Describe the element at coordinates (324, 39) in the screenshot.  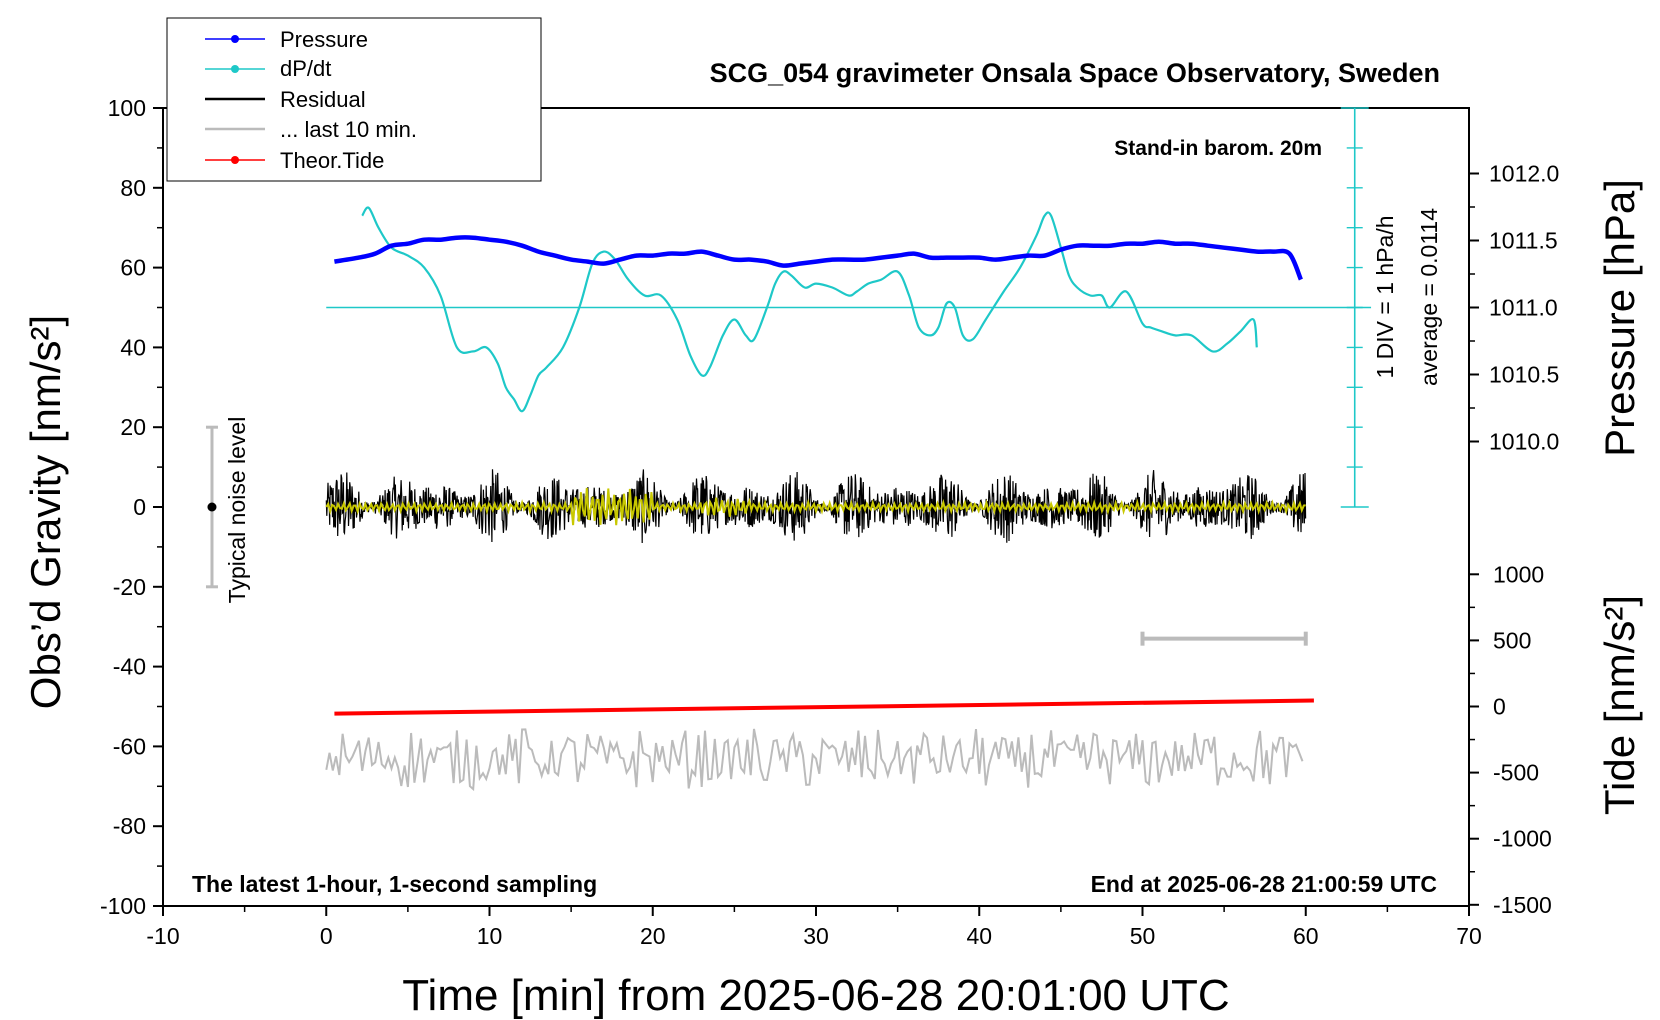
I see `legend-label-pressure: Pressure` at that location.